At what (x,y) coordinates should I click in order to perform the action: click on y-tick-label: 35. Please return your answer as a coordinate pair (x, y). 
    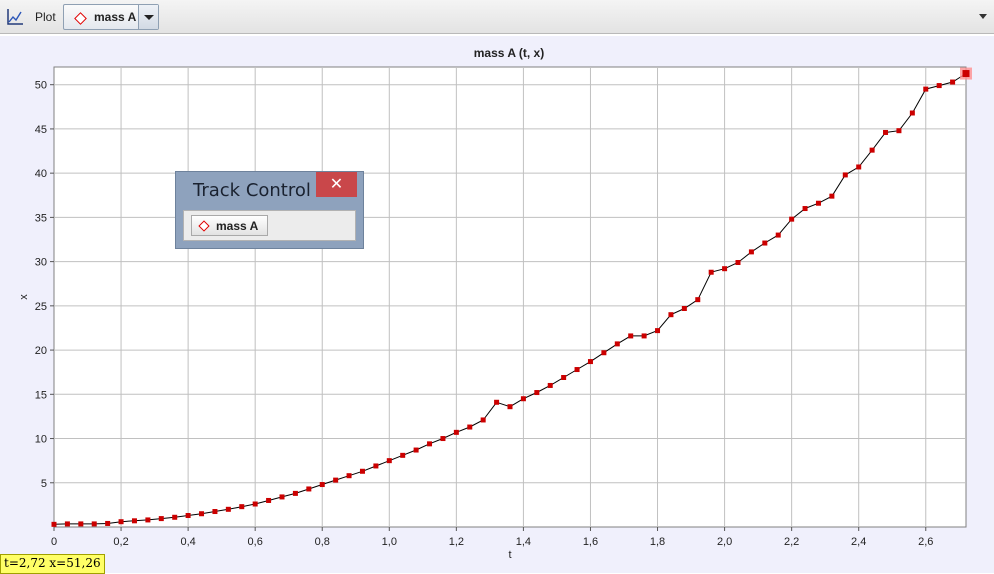
    Looking at the image, I should click on (41, 218).